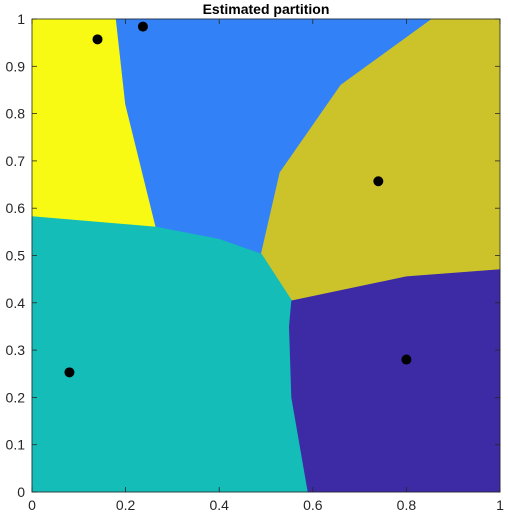 Image resolution: width=508 pixels, height=518 pixels. Describe the element at coordinates (16, 350) in the screenshot. I see `y-tick-label: 0.3` at that location.